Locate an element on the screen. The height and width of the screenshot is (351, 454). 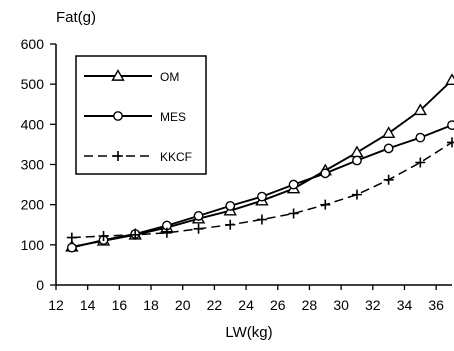
y-tick-label: 100 is located at coordinates (33, 245).